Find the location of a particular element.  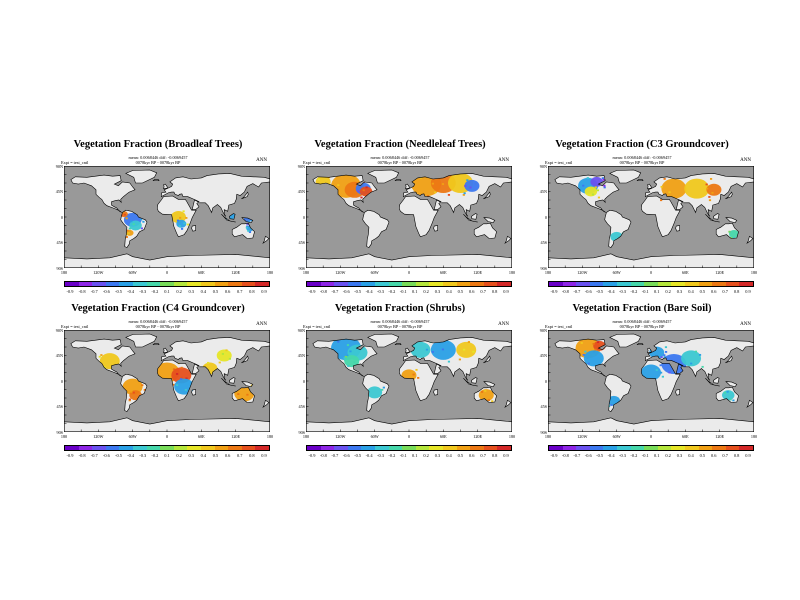

colorbar-label: -0.5 is located at coordinates (600, 455).